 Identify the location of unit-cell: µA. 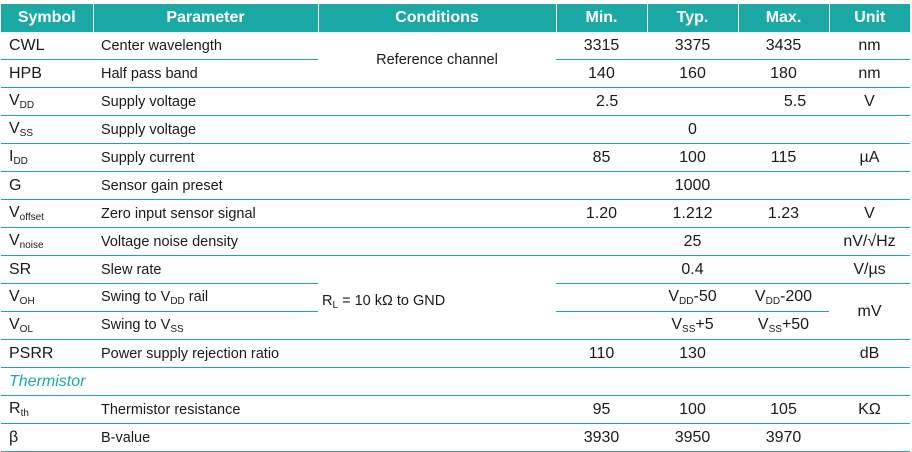
(869, 157).